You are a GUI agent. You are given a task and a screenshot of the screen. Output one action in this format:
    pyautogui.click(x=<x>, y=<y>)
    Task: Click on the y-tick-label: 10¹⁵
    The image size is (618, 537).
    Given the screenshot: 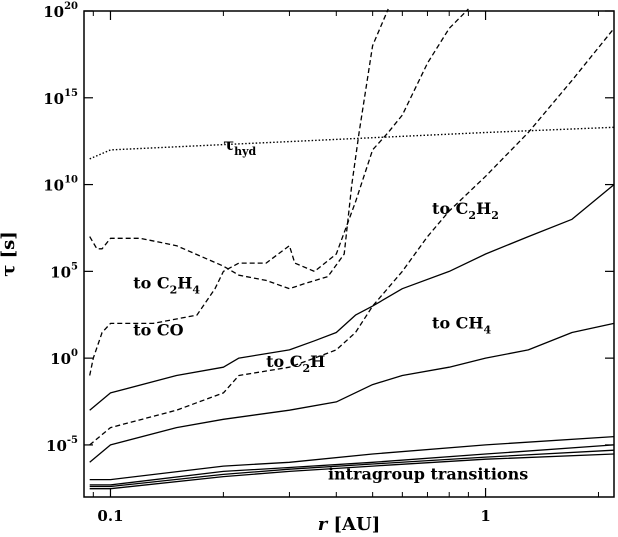 What is the action you would take?
    pyautogui.click(x=60, y=98)
    